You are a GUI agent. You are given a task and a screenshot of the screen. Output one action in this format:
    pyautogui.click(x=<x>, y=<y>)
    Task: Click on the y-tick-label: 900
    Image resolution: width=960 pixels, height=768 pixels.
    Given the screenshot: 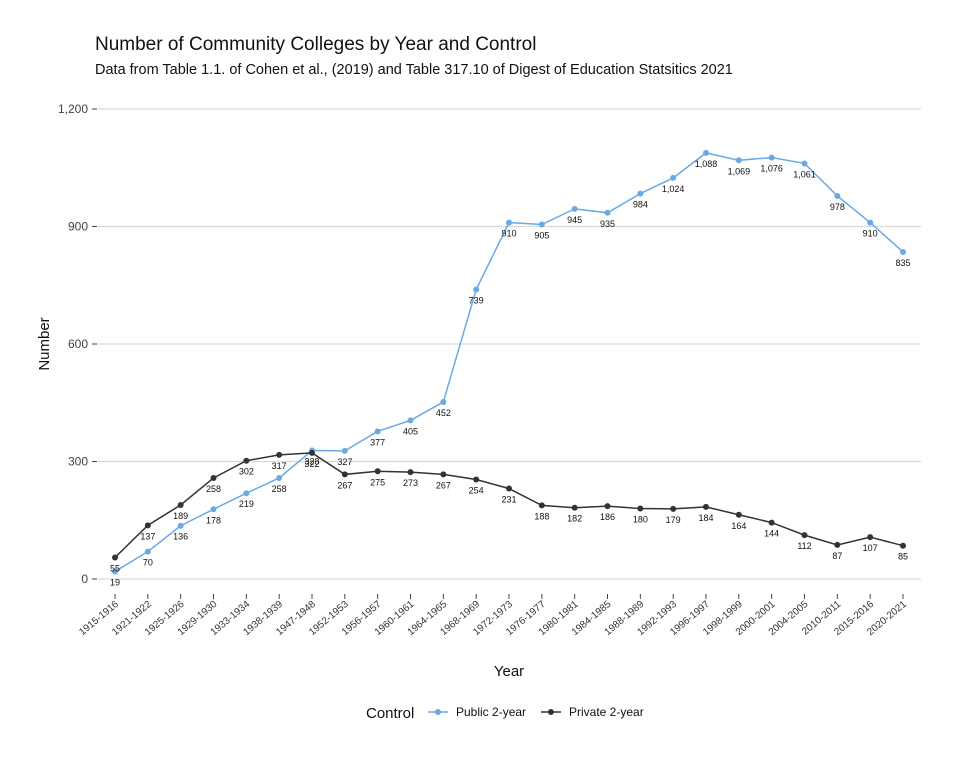 What is the action you would take?
    pyautogui.click(x=78, y=227)
    